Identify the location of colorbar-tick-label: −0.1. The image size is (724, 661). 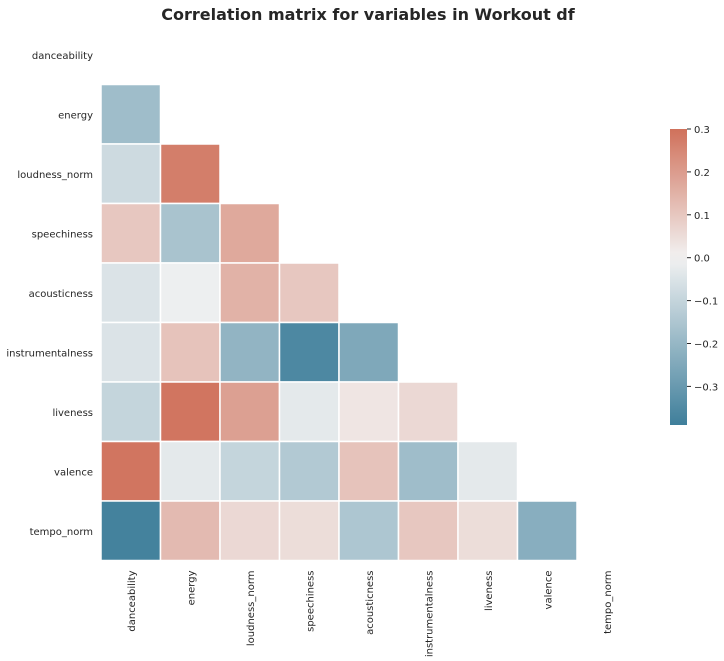
(706, 302).